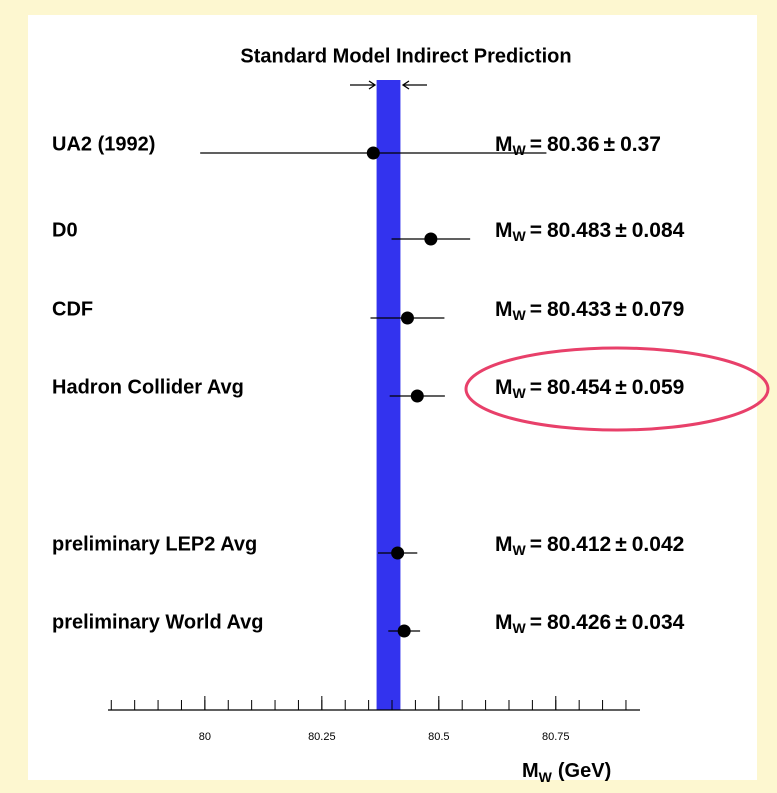  I want to click on row-label: Hadron Collider Avg, so click(148, 387).